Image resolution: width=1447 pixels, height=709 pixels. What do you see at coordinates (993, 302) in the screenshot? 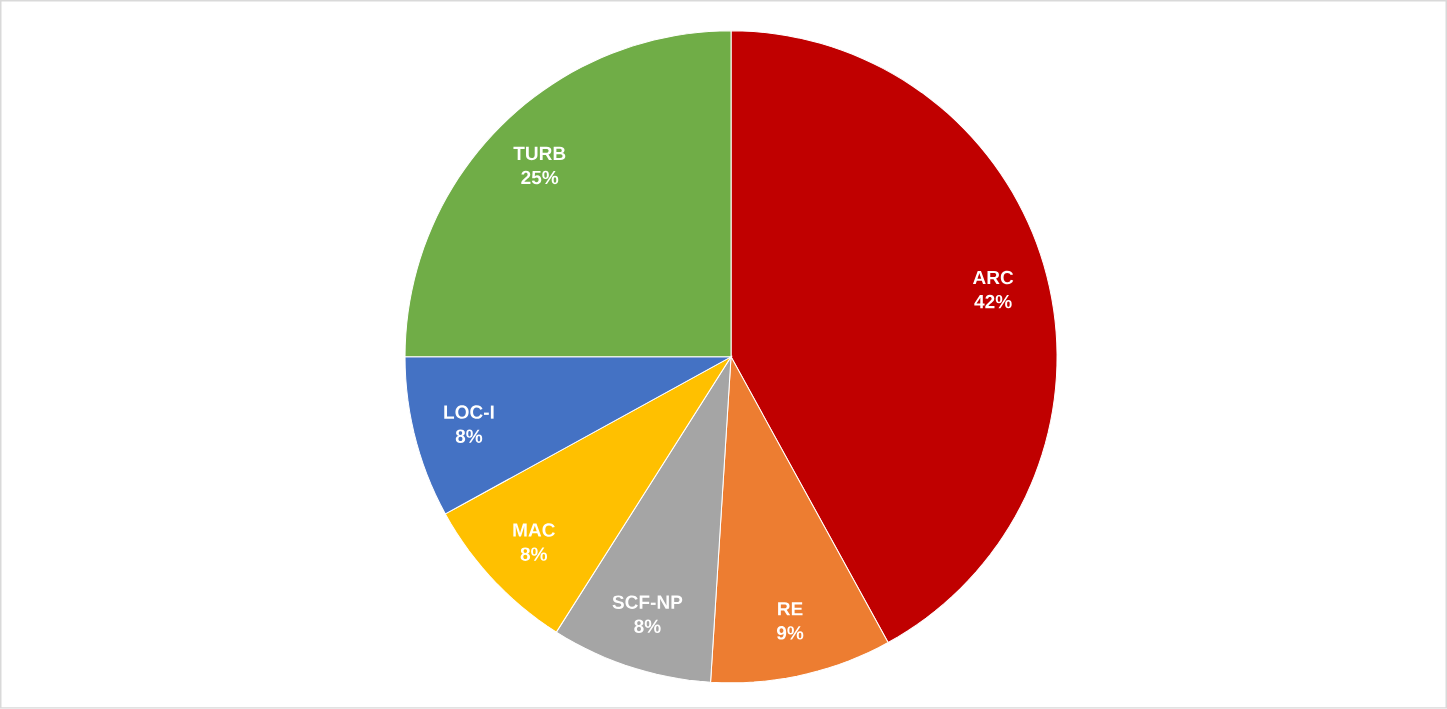
I see `data-label: 42%` at bounding box center [993, 302].